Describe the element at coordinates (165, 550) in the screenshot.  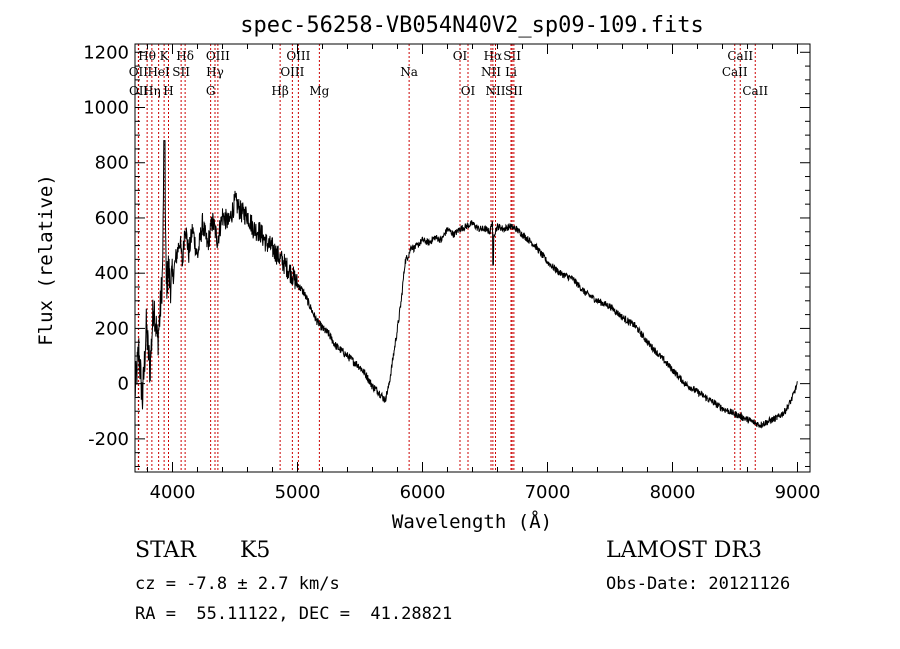
I see `class-label: STAR` at that location.